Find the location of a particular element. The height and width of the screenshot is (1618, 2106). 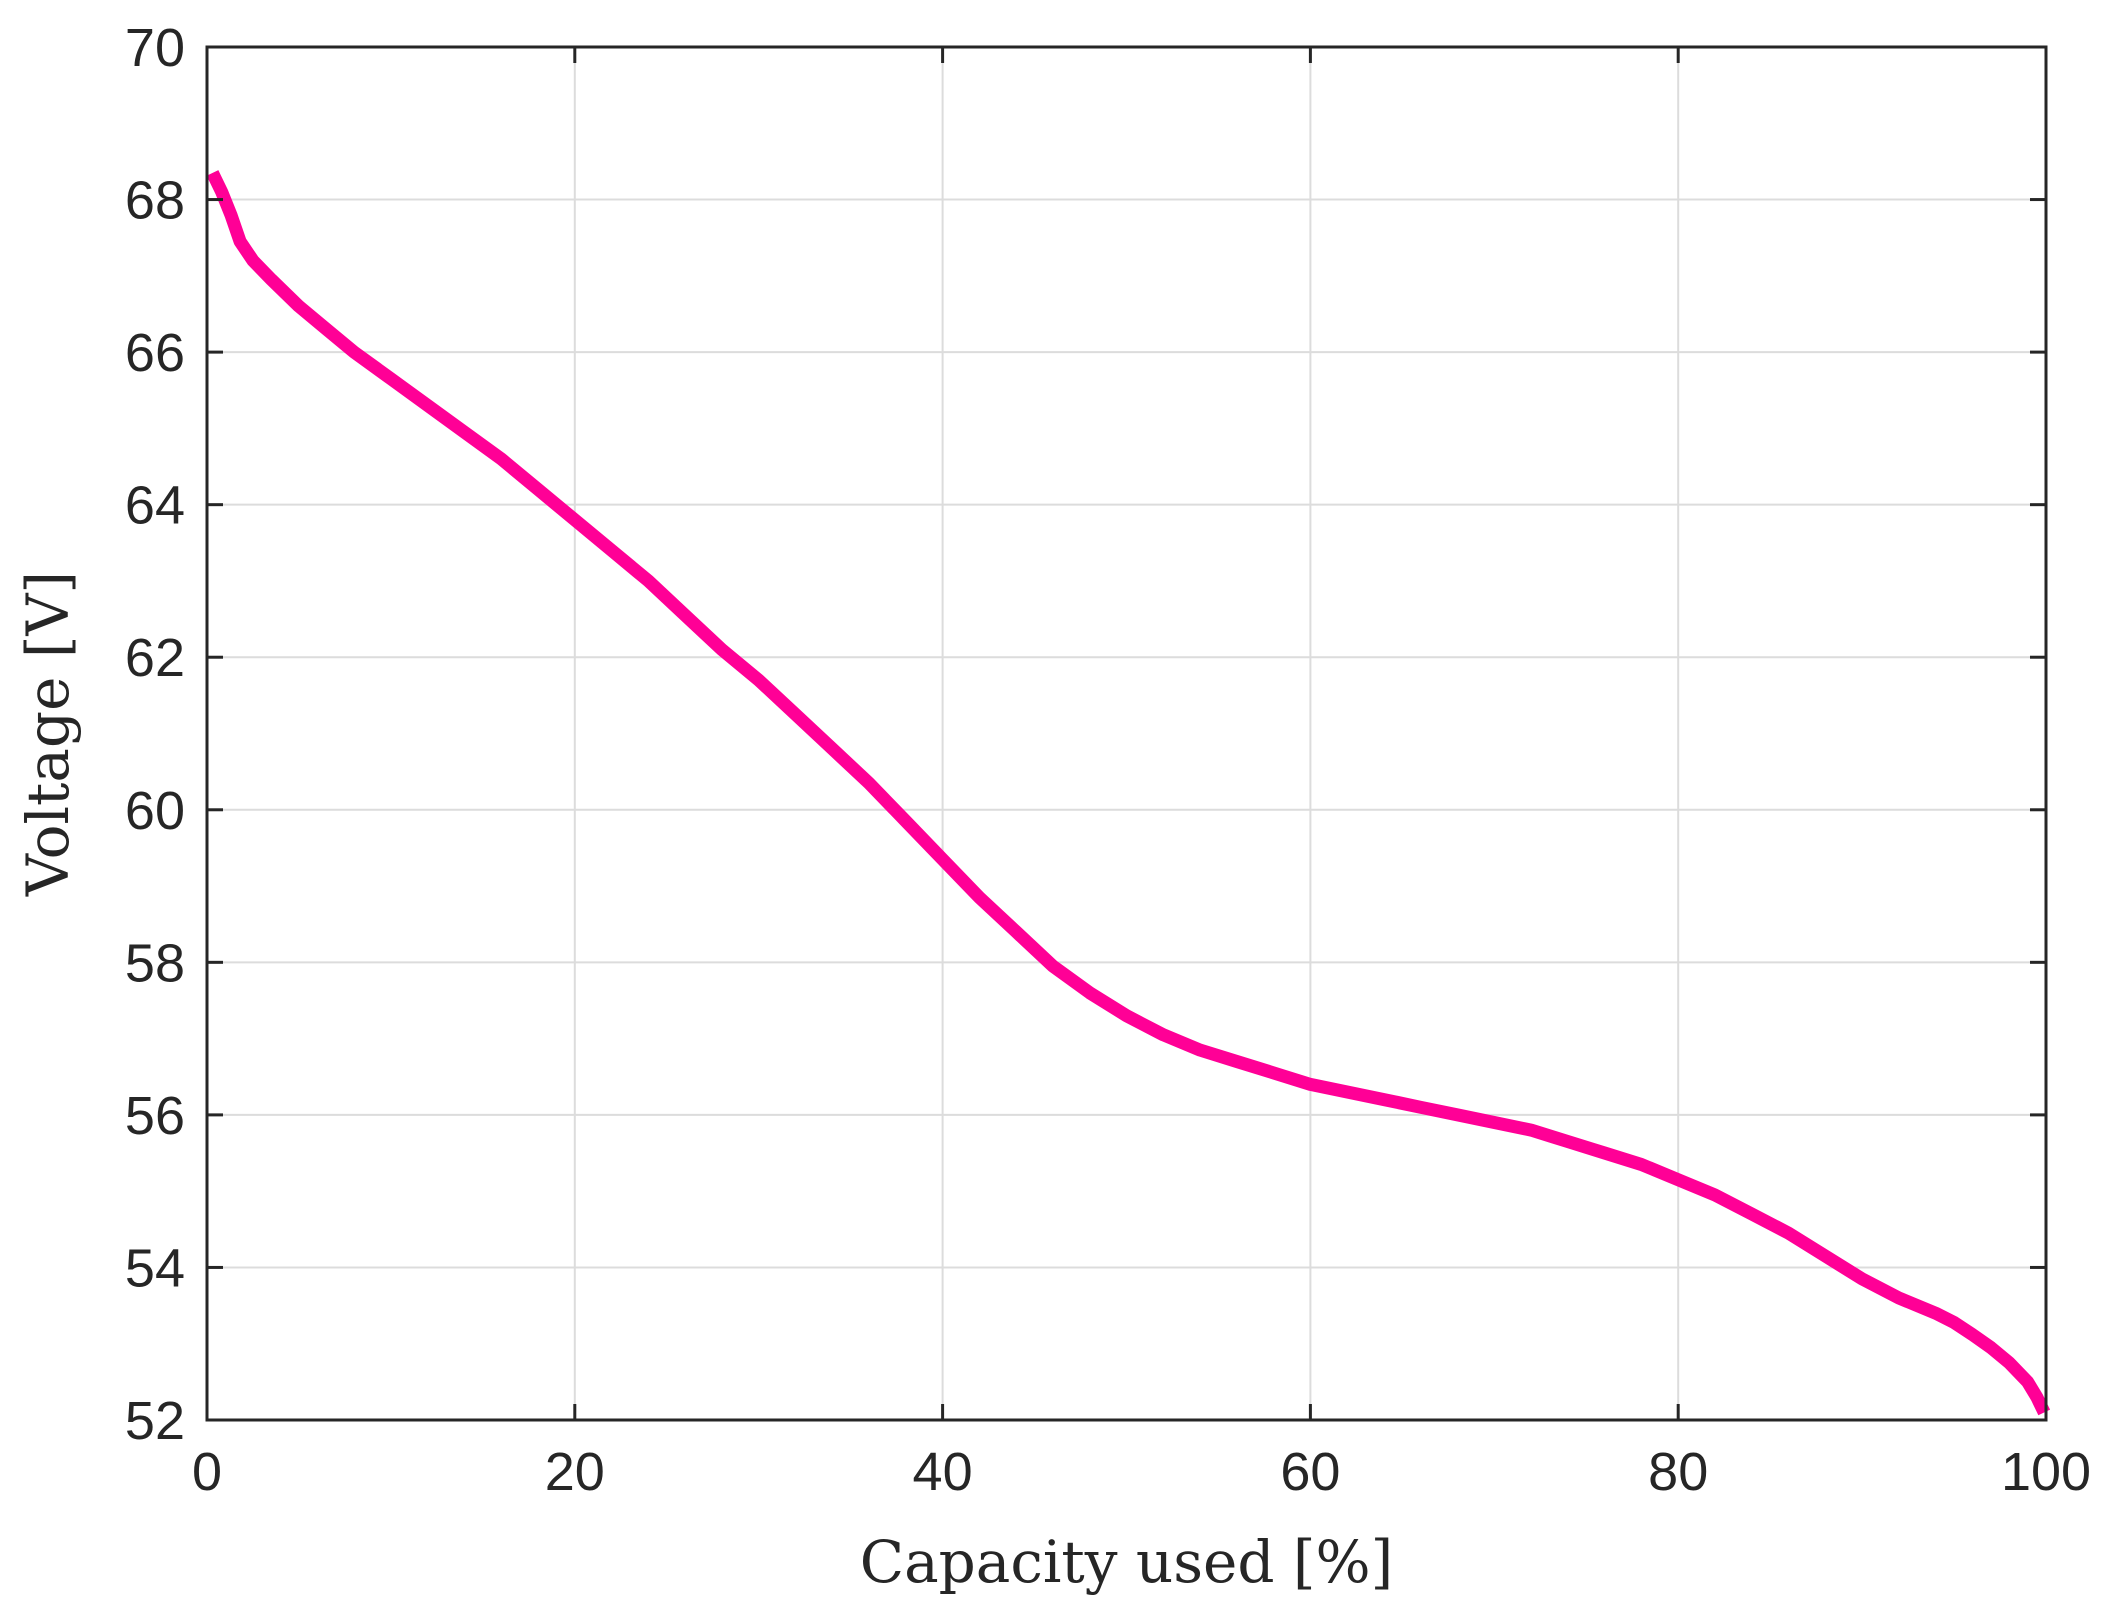

x-tick-label: 20 is located at coordinates (575, 1472).